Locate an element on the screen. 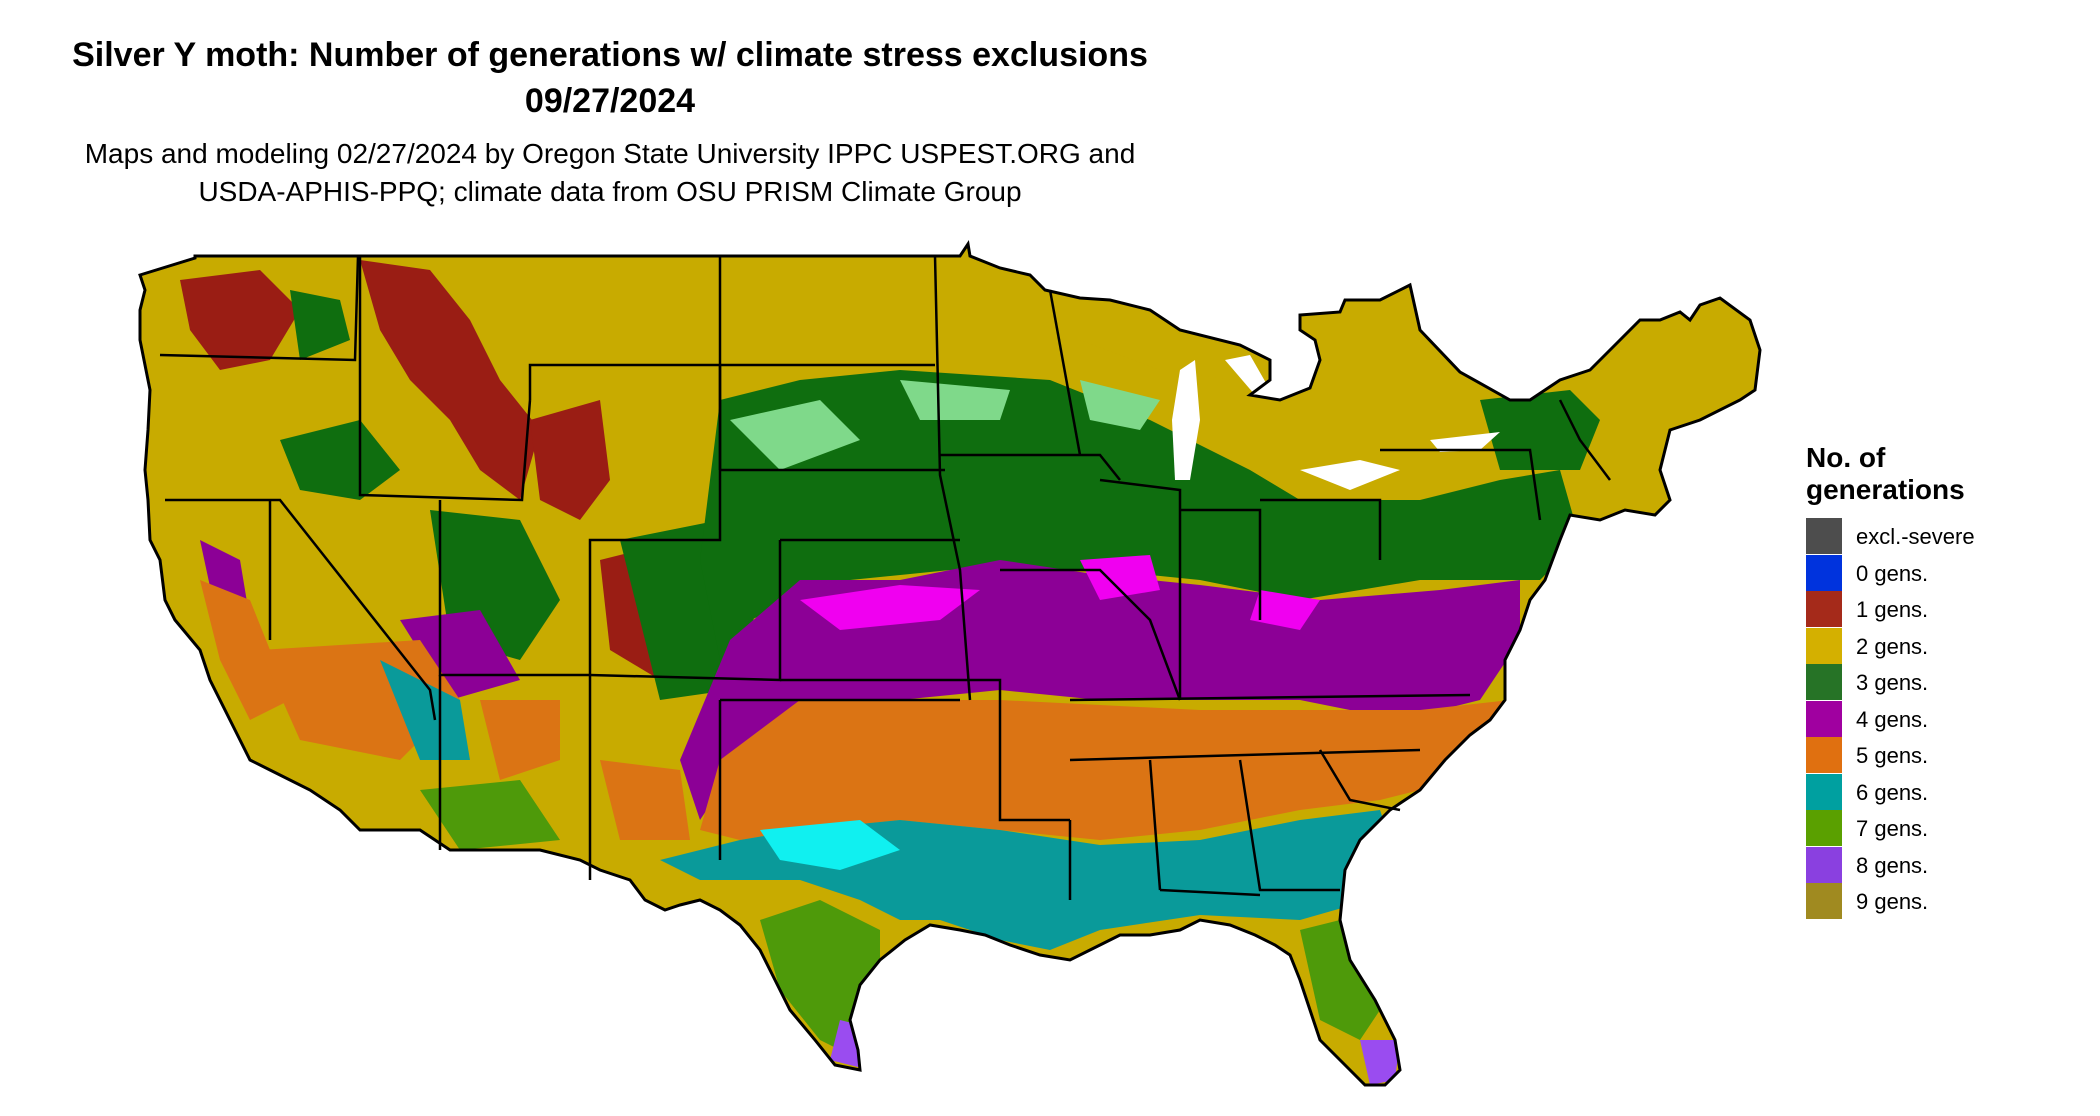  legend-item: 9 gens. is located at coordinates (1906, 901).